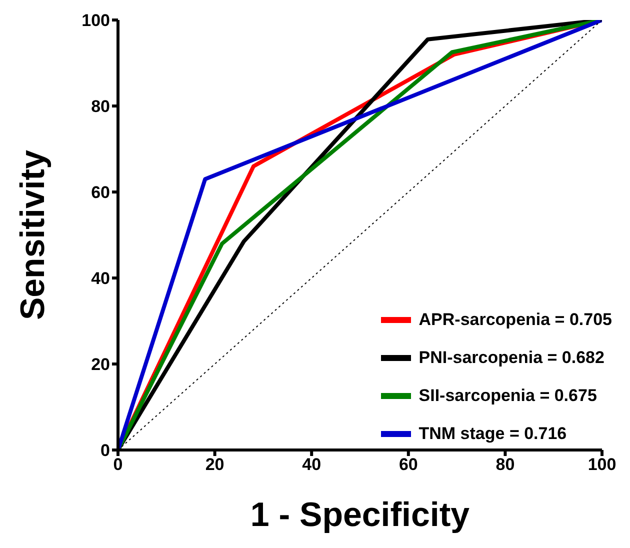 Image resolution: width=630 pixels, height=548 pixels. What do you see at coordinates (515, 320) in the screenshot?
I see `legend-label: APR-sarcopenia = 0.705` at bounding box center [515, 320].